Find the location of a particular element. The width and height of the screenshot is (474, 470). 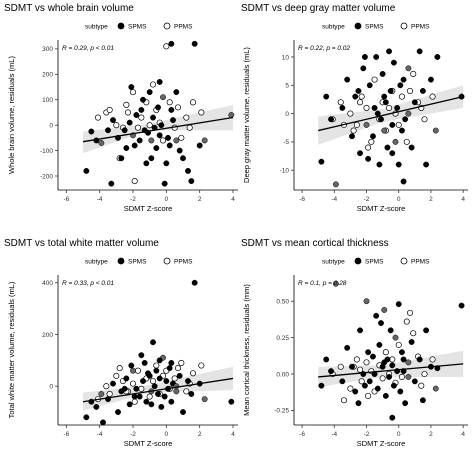

stat-annotation: R = 0.1, p = 0.28 is located at coordinates (322, 283).